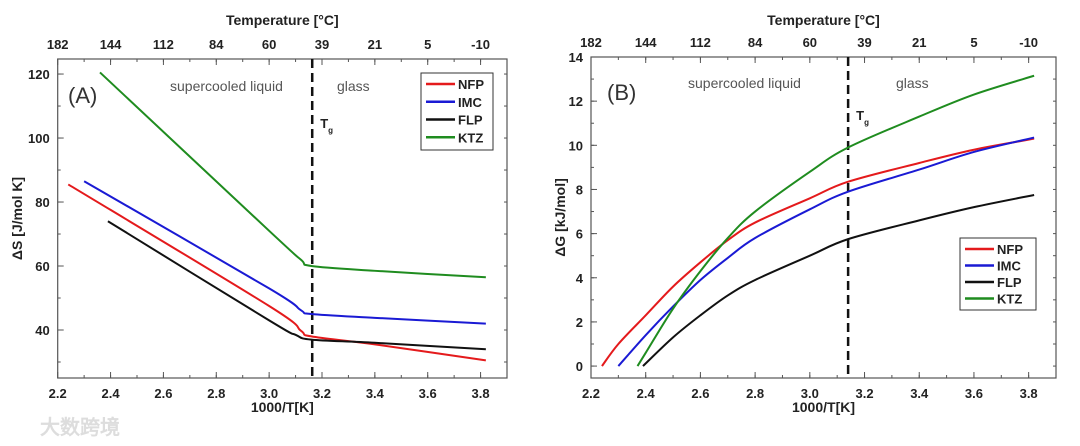 The image size is (1080, 446). What do you see at coordinates (579, 189) in the screenshot?
I see `y-tick-label: 8` at bounding box center [579, 189].